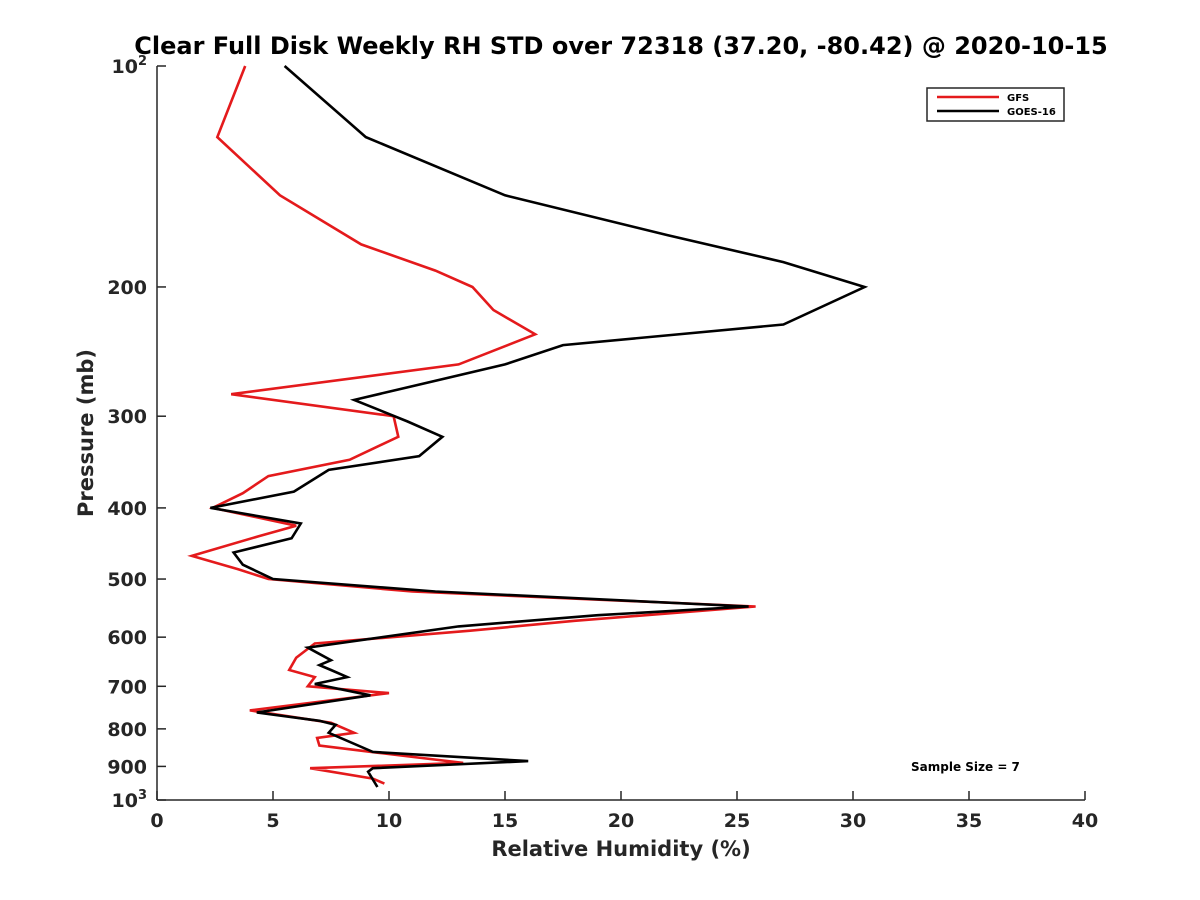 The width and height of the screenshot is (1200, 900). What do you see at coordinates (737, 821) in the screenshot?
I see `x-tick-label-5: 25` at bounding box center [737, 821].